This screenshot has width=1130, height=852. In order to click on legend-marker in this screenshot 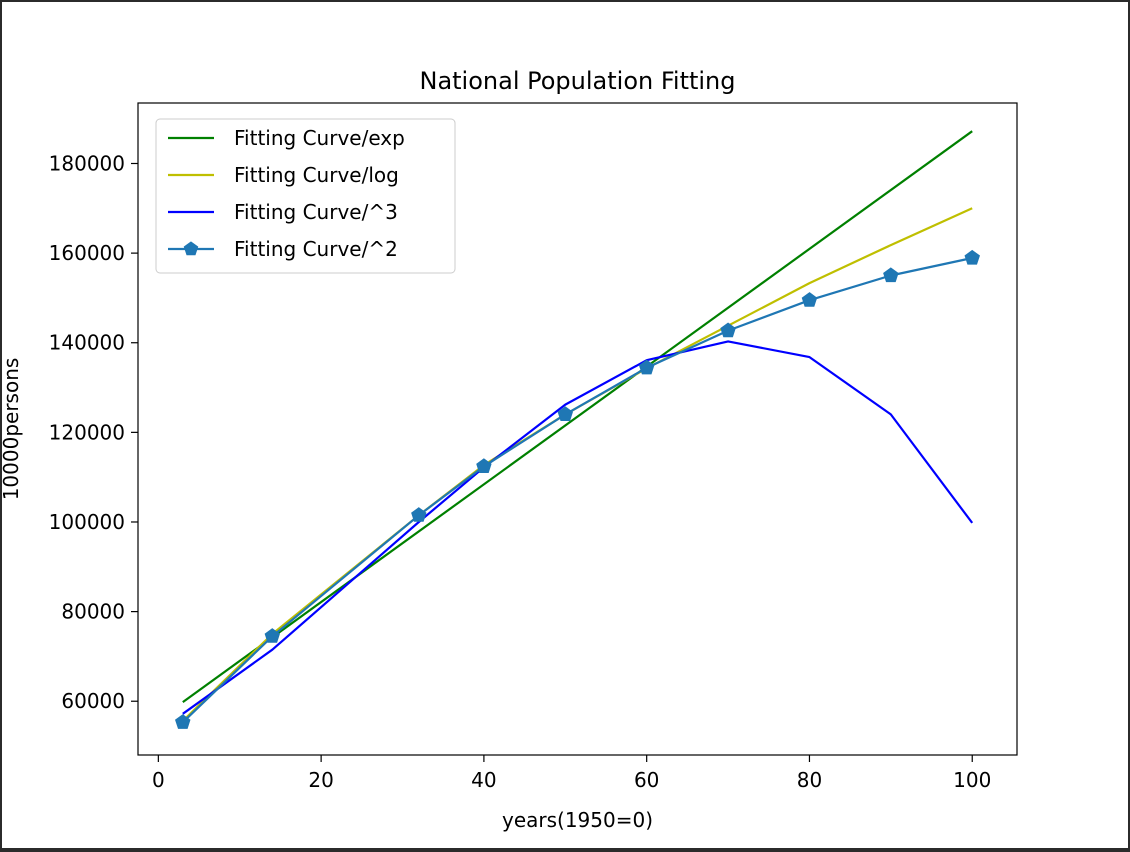, I will do `click(191, 248)`.